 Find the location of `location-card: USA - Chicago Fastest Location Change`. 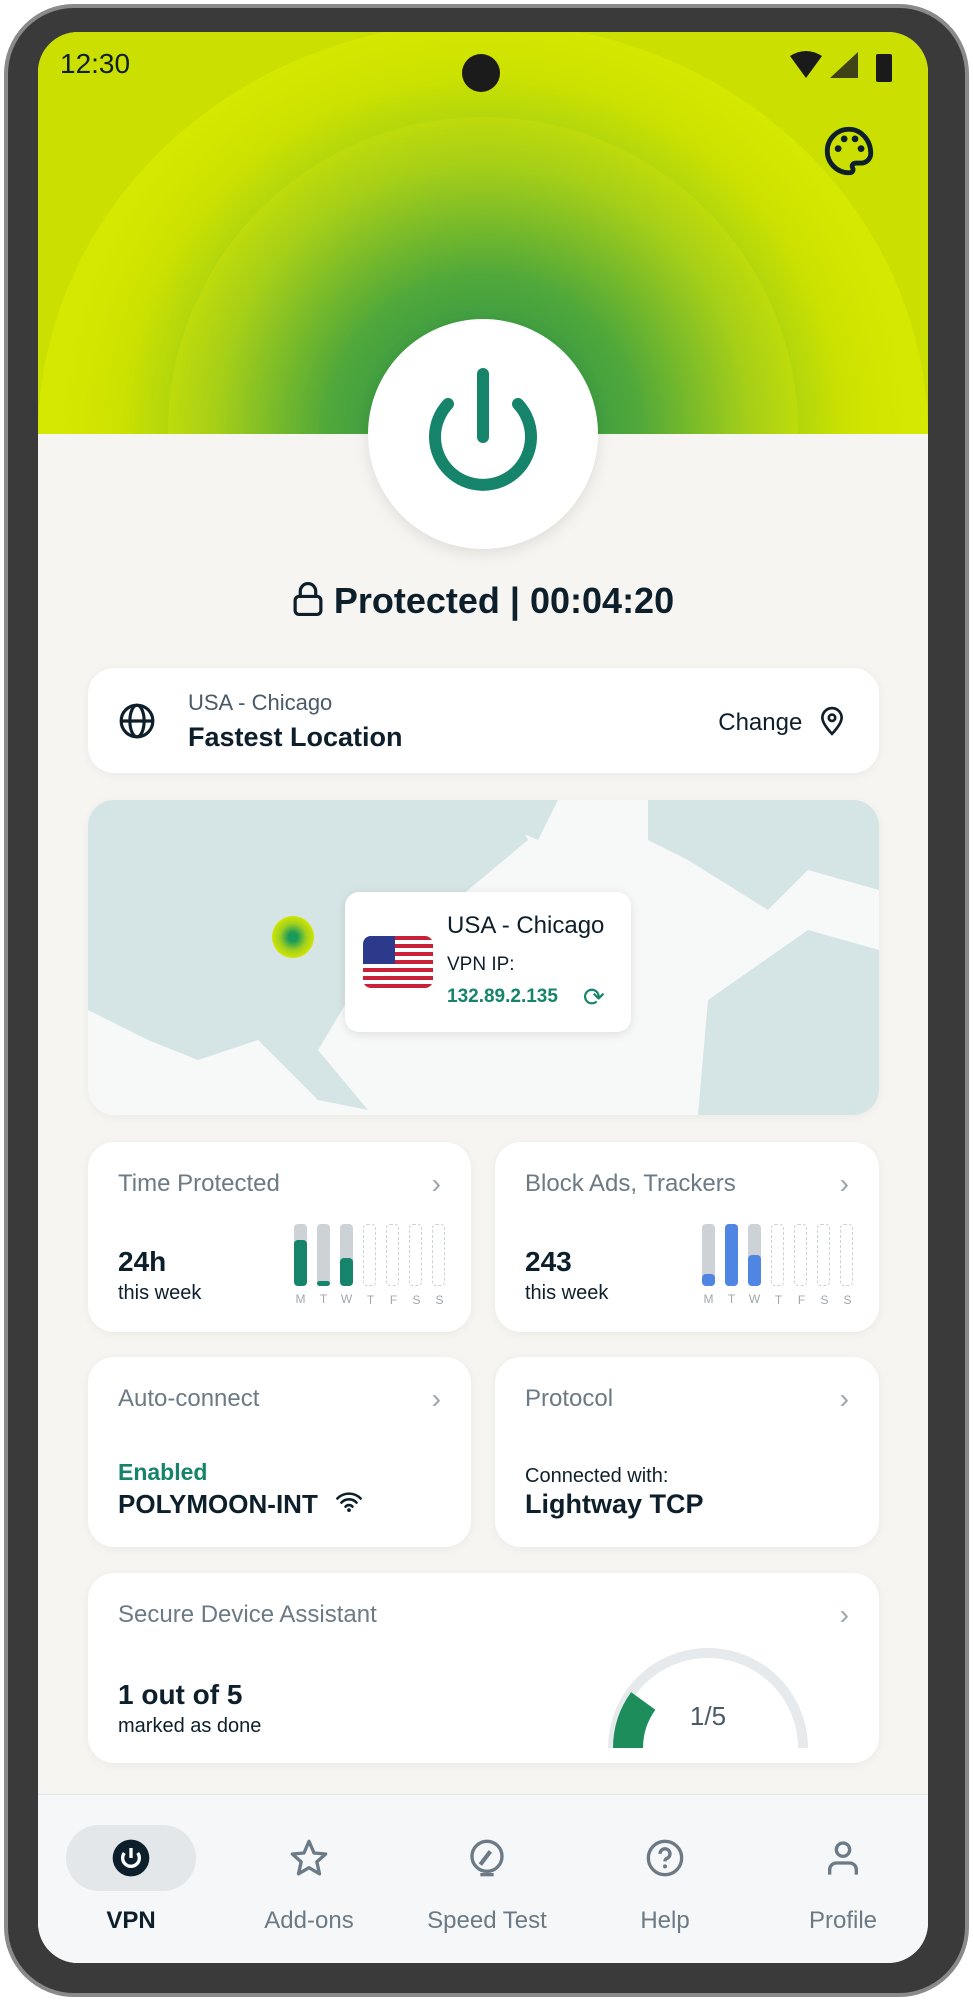

location-card: USA - Chicago Fastest Location Change is located at coordinates (483, 720).